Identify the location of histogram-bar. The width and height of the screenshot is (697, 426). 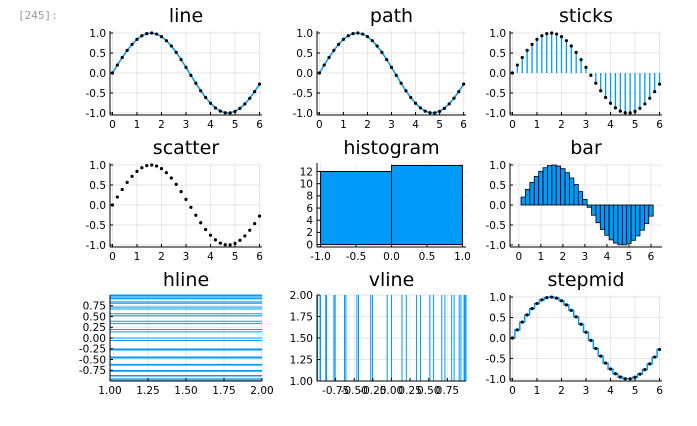
(356, 208).